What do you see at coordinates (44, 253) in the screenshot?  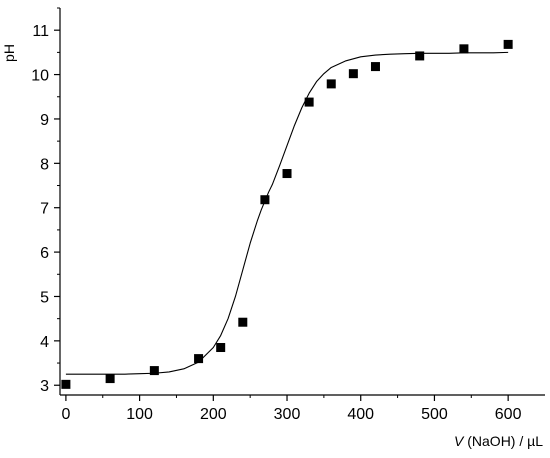 I see `y-tick-label: 6` at bounding box center [44, 253].